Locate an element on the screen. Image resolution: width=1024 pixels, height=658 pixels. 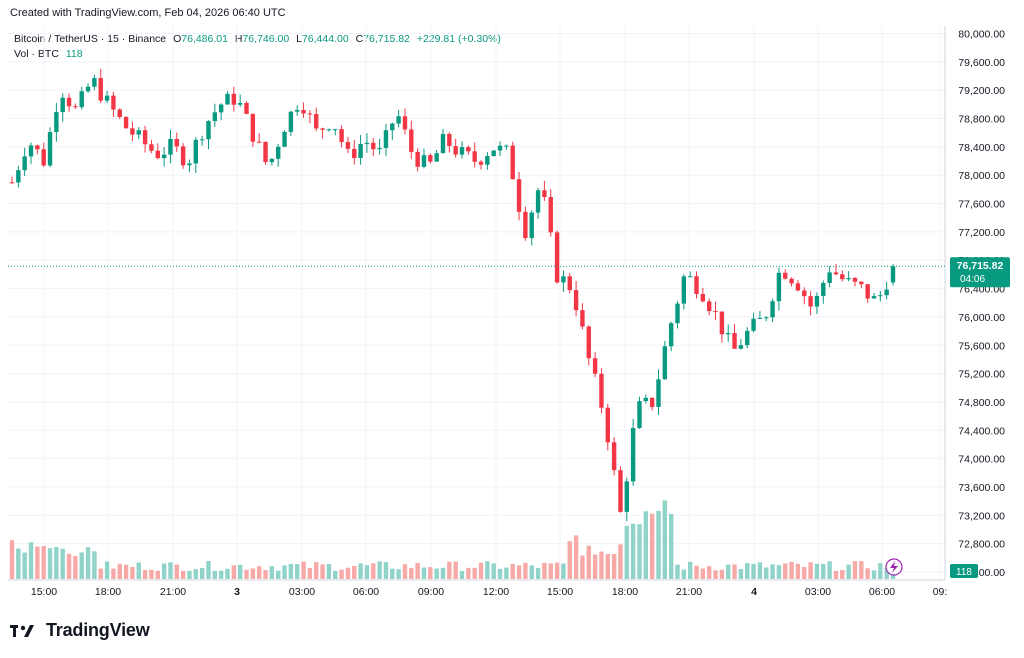
legend-close-value: 76,715.82 is located at coordinates (386, 39).